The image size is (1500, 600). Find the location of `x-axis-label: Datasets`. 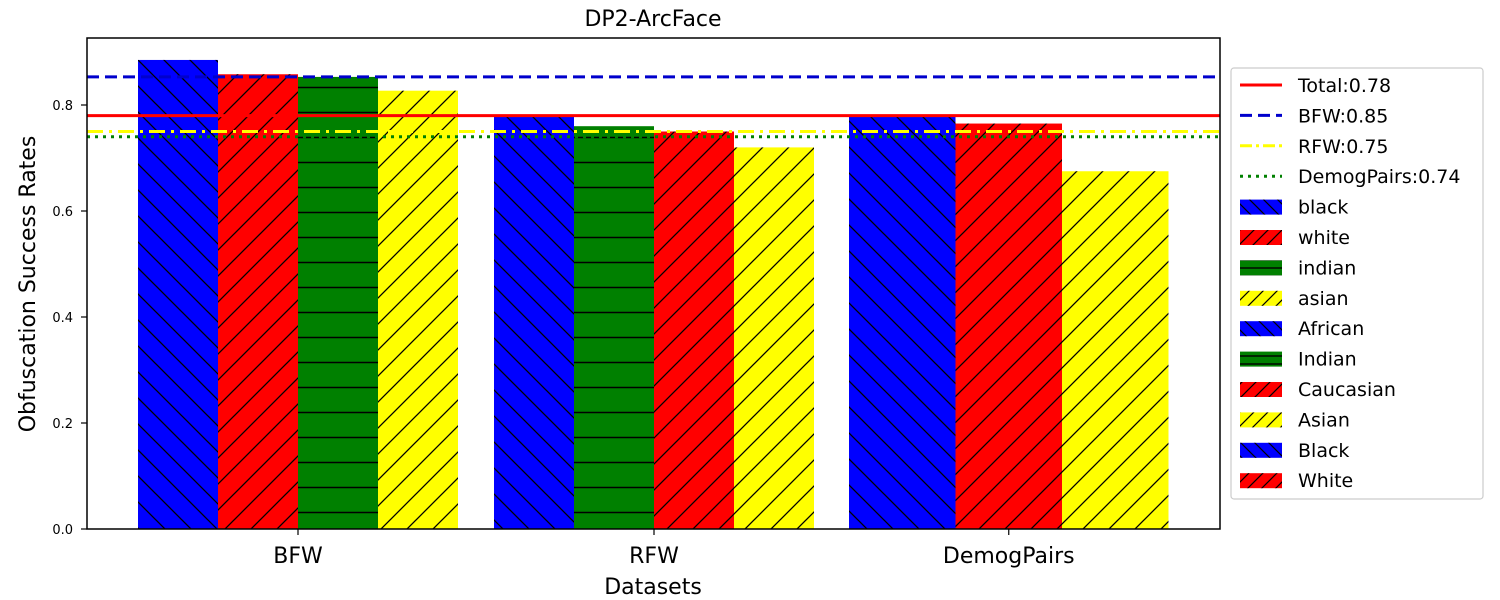

x-axis-label: Datasets is located at coordinates (653, 587).